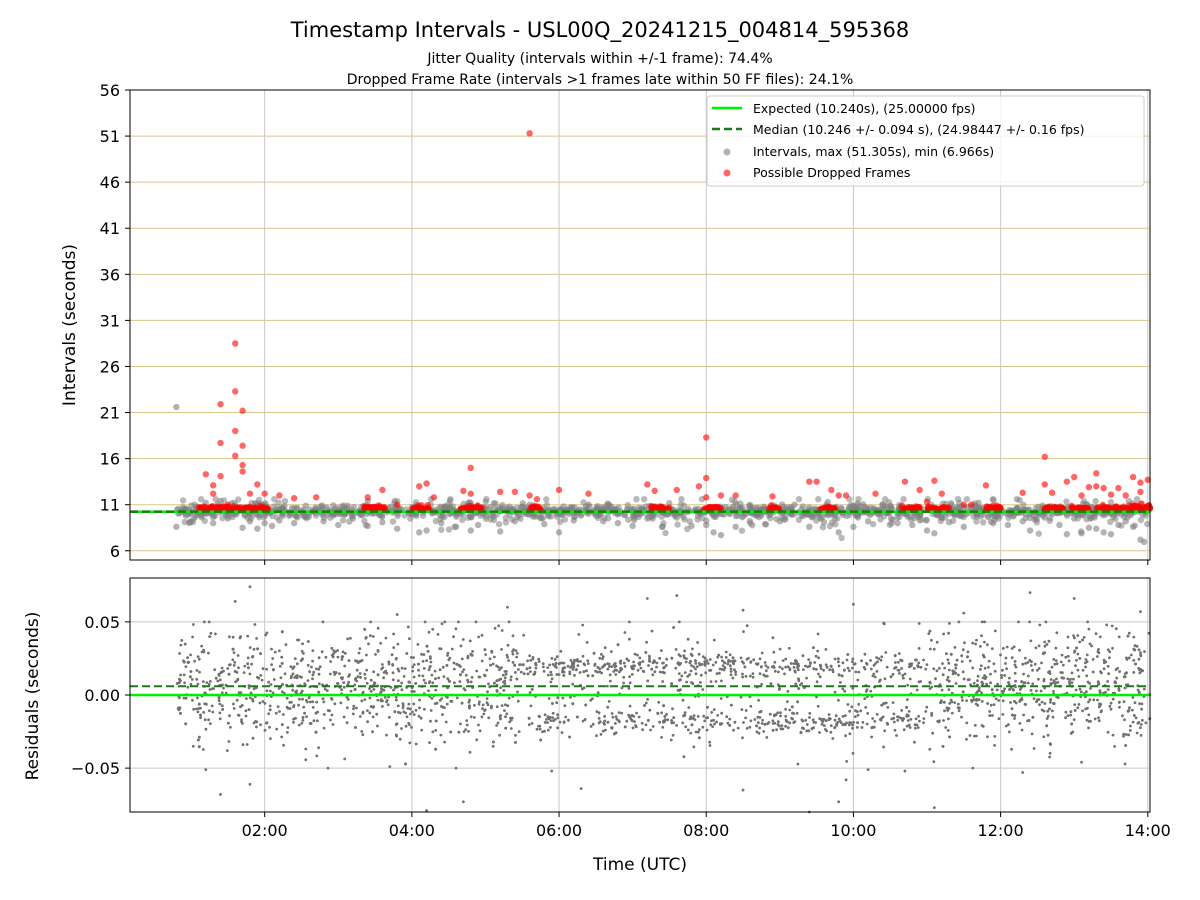 The height and width of the screenshot is (900, 1200). What do you see at coordinates (919, 507) in the screenshot?
I see `dropped-cluster-point` at bounding box center [919, 507].